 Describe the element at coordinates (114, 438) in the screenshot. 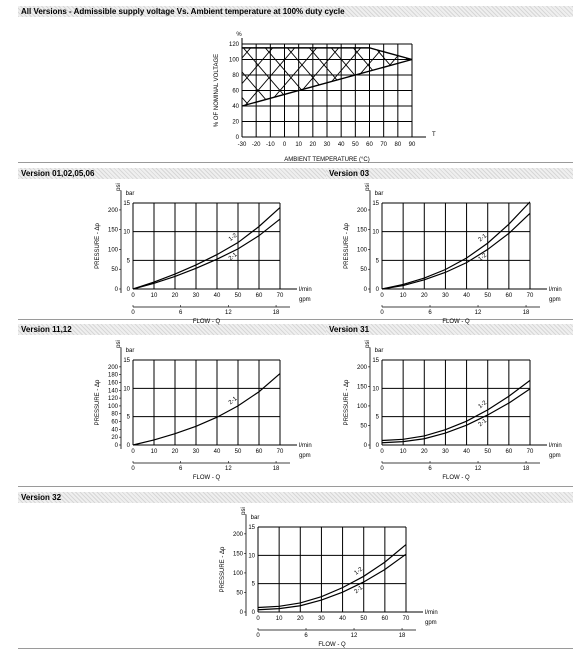

I see `psi-tick-label: 20` at that location.